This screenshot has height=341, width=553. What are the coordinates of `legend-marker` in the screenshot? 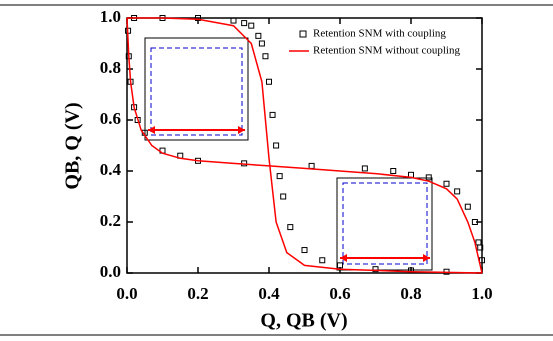 It's located at (303, 34).